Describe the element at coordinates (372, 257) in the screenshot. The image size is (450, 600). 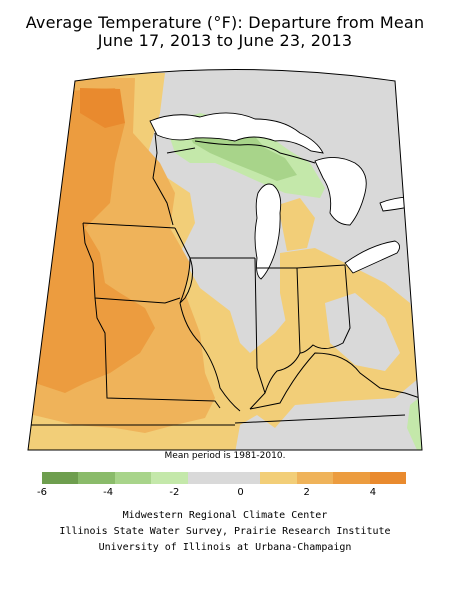
I see `lake-erie` at that location.